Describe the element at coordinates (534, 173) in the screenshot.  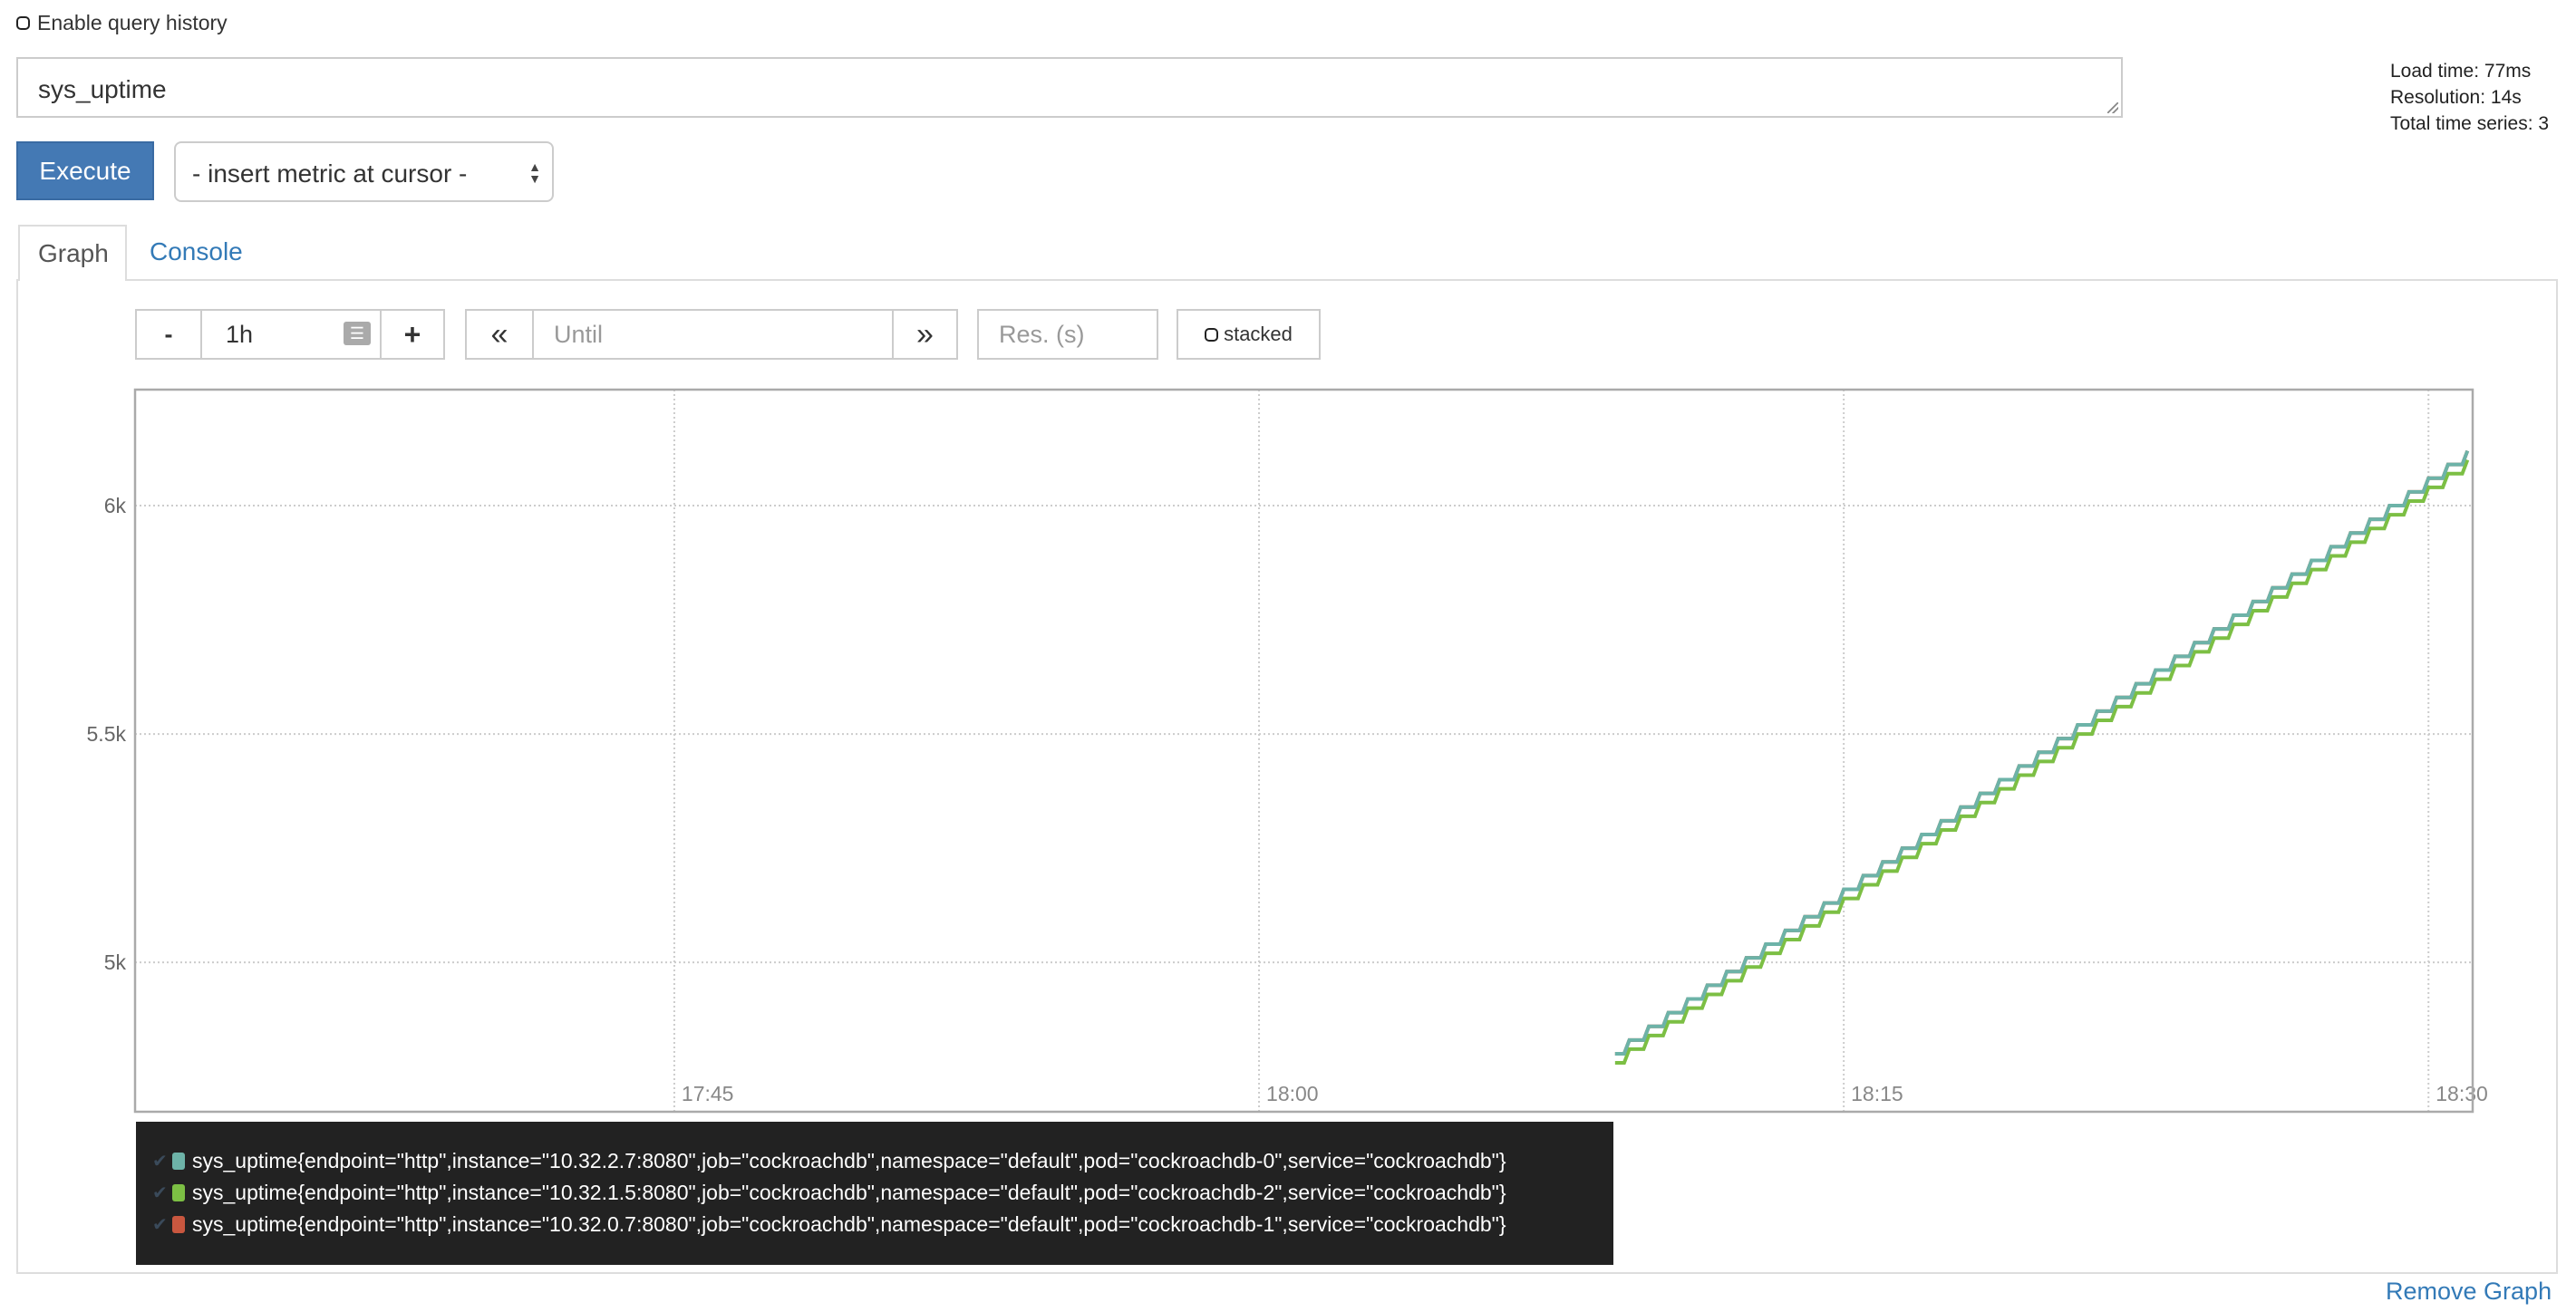
I see `select-arrows-icon: ▲ ▼` at that location.